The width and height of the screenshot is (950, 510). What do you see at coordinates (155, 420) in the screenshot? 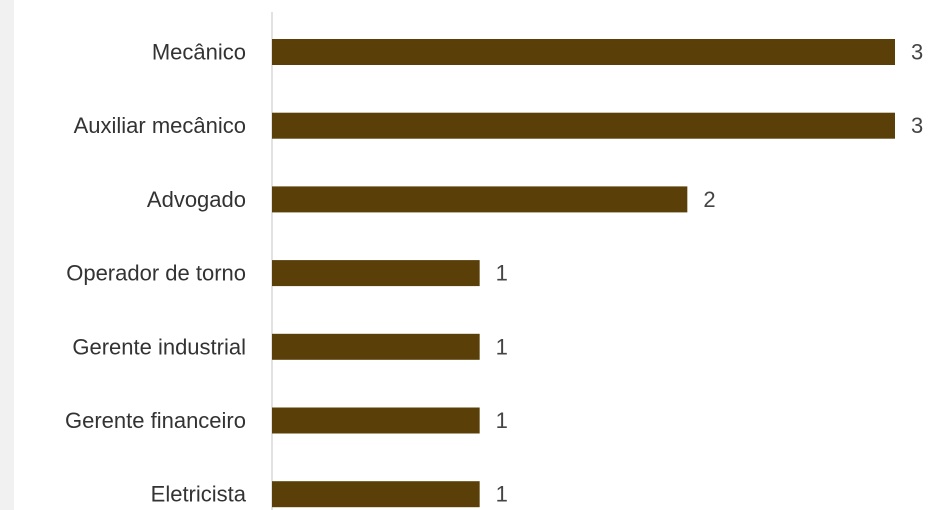
I see `category-label-5: Gerente financeiro` at bounding box center [155, 420].